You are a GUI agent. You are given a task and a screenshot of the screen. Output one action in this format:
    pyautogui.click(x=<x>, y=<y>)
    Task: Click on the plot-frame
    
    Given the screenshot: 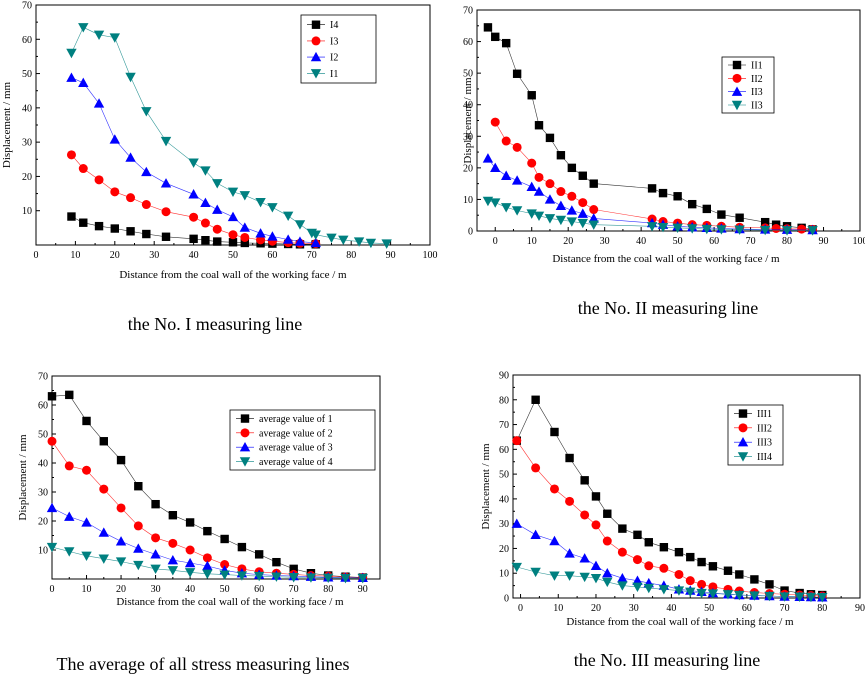 What is the action you would take?
    pyautogui.click(x=216, y=477)
    